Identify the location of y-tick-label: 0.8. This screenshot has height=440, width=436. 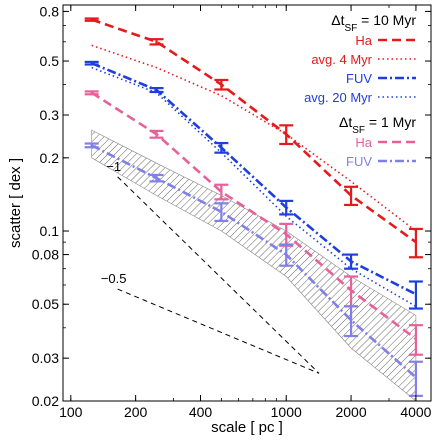
(50, 11).